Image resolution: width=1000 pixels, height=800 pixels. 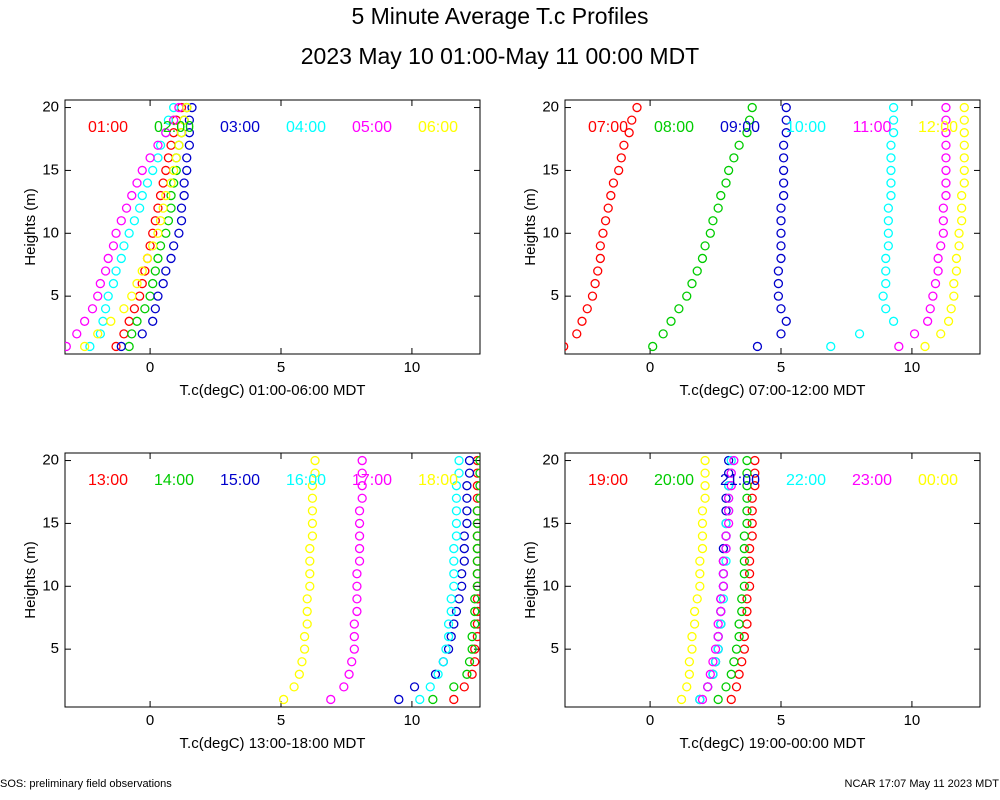 What do you see at coordinates (872, 127) in the screenshot?
I see `legend-entry: 11:00` at bounding box center [872, 127].